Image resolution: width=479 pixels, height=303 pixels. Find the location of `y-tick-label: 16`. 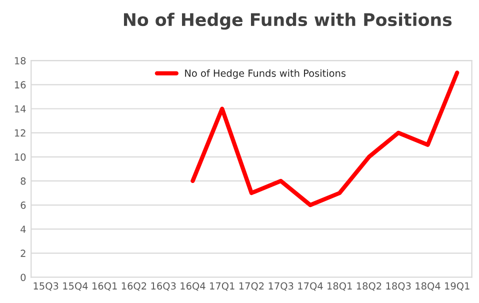

y-tick-label: 16 is located at coordinates (20, 85).